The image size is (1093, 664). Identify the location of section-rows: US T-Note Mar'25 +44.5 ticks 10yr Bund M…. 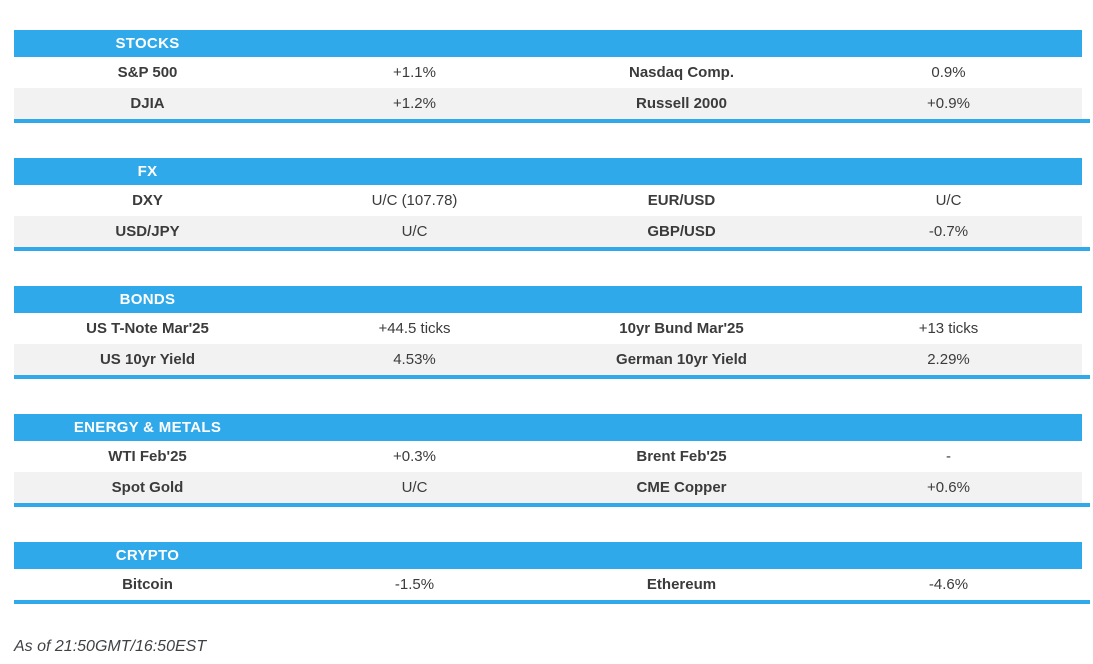
(548, 344).